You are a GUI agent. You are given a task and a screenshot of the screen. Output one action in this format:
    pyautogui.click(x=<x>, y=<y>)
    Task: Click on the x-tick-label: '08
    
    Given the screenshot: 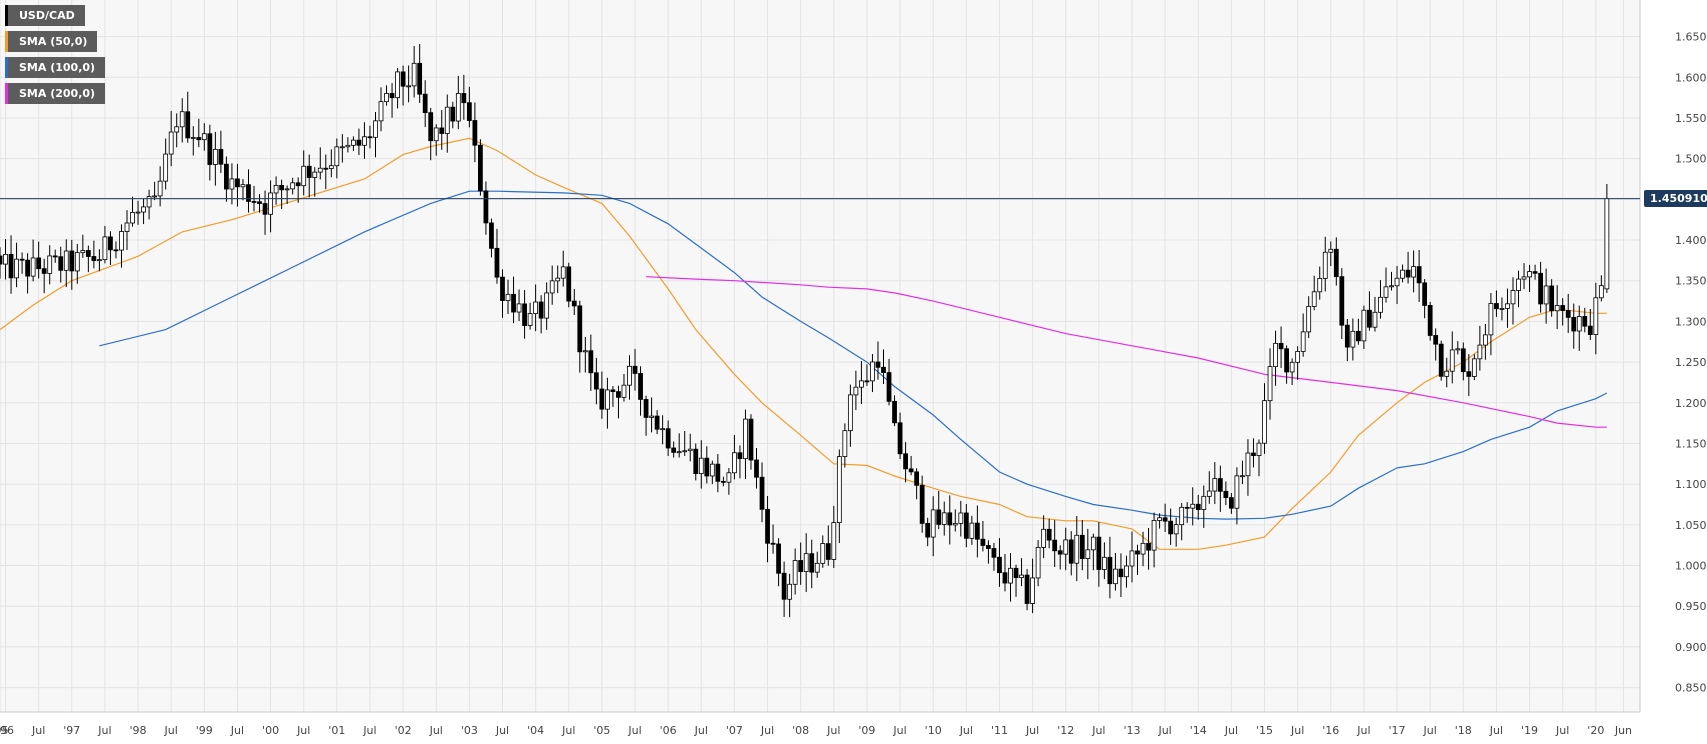 What is the action you would take?
    pyautogui.click(x=800, y=730)
    